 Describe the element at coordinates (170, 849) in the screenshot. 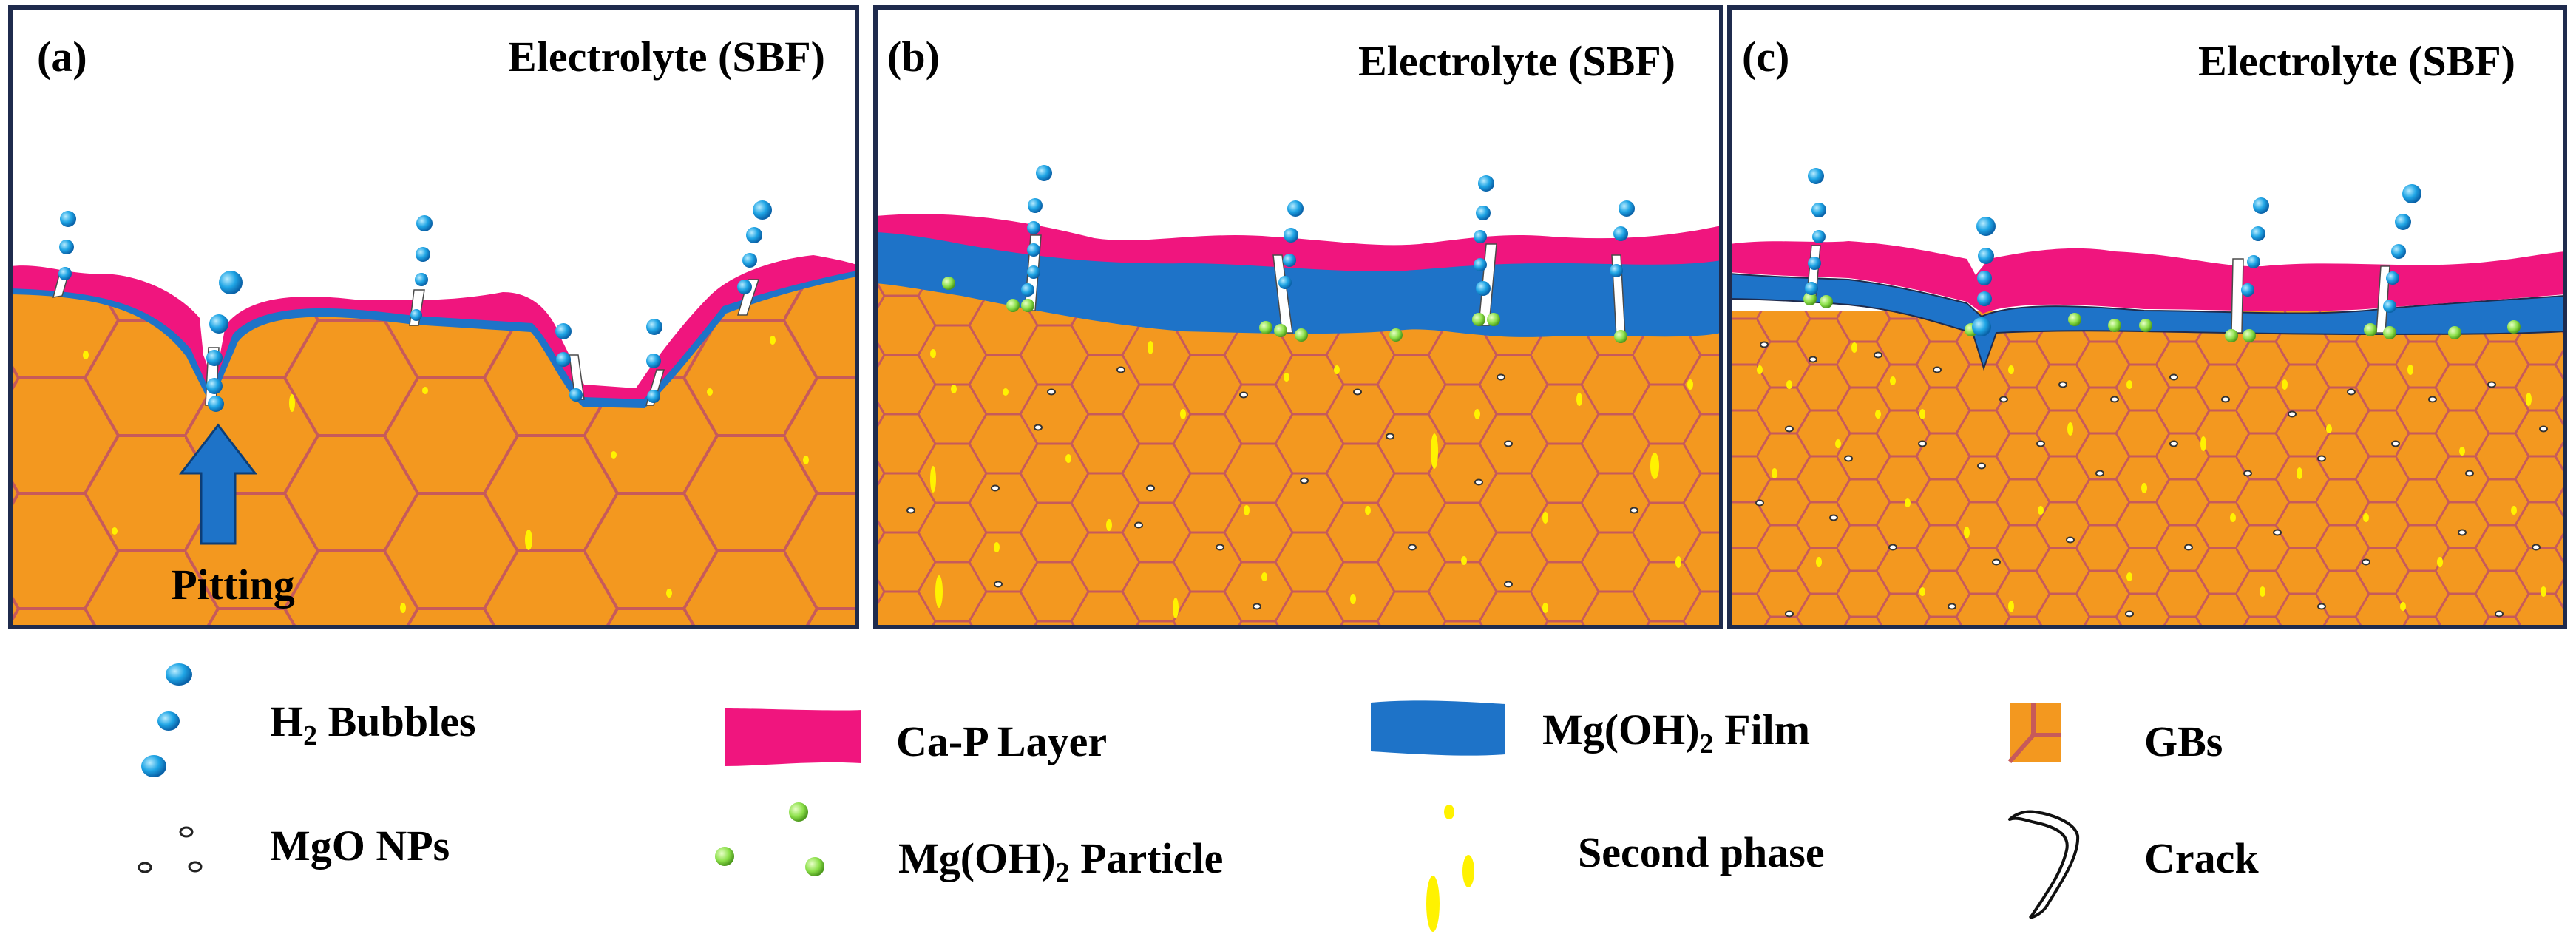

I see `nps-icon` at that location.